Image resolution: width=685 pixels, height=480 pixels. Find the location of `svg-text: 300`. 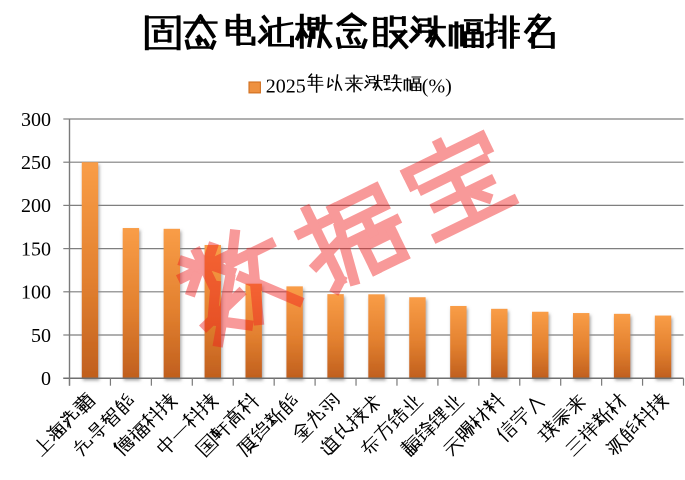

svg-text: 300 is located at coordinates (36, 120).